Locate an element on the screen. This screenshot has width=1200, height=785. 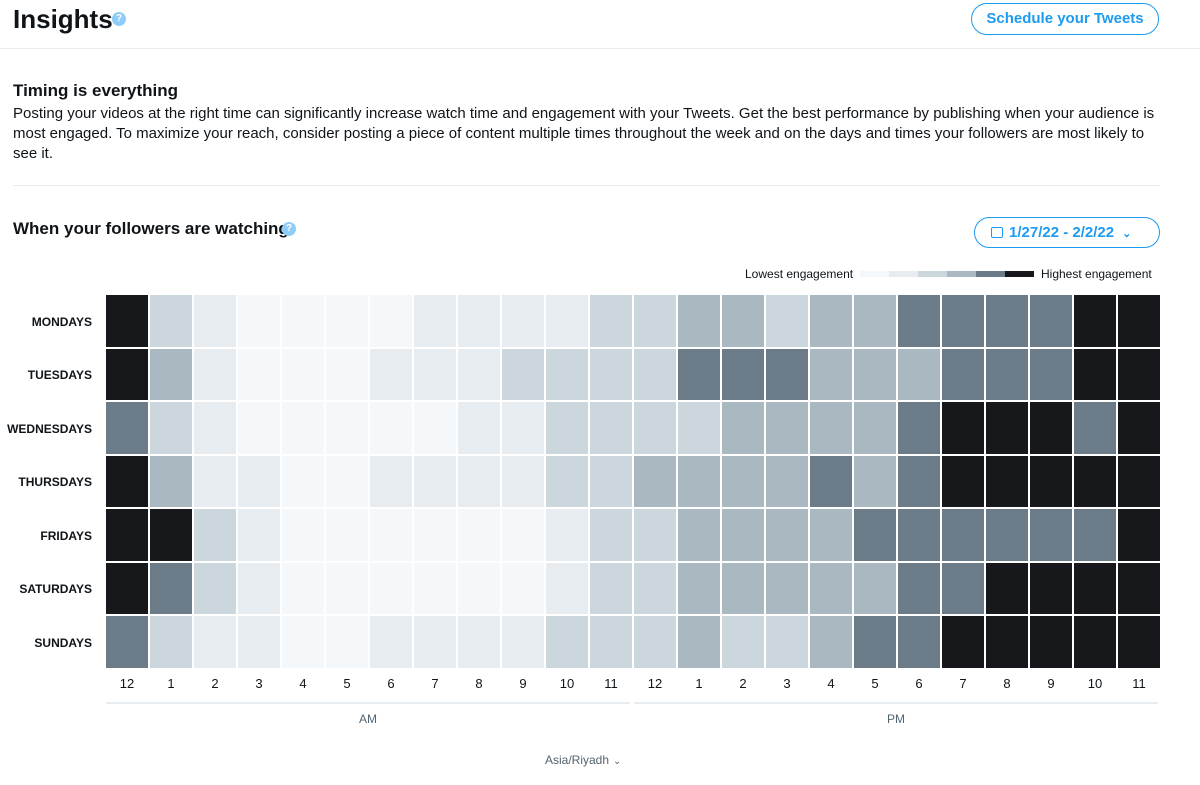
schedule-tweets-button: Schedule your Tweets is located at coordinates (1065, 19).